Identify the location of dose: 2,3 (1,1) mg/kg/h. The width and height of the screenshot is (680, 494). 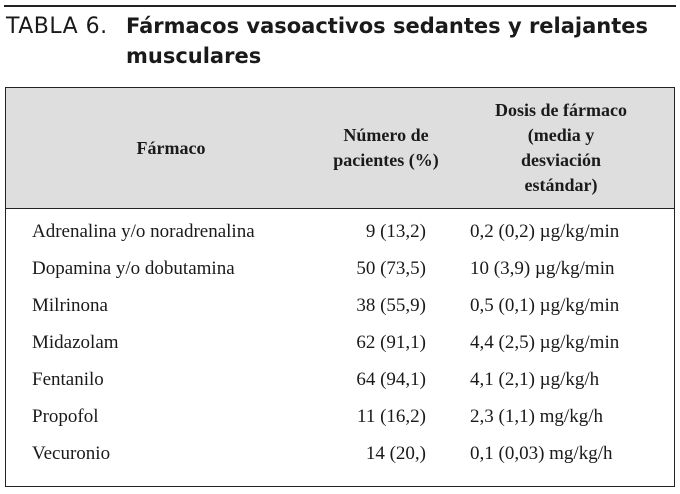
(536, 416).